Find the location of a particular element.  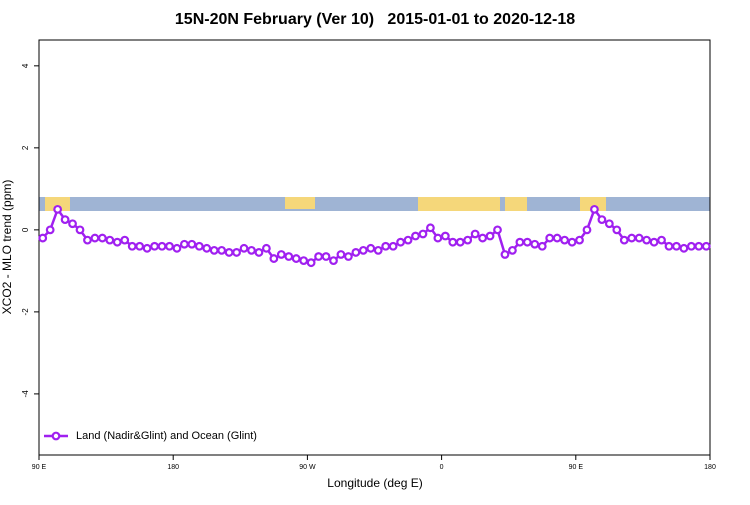

legend-label: Land (Nadir&Glint) and Ocean (Glint) is located at coordinates (166, 436).